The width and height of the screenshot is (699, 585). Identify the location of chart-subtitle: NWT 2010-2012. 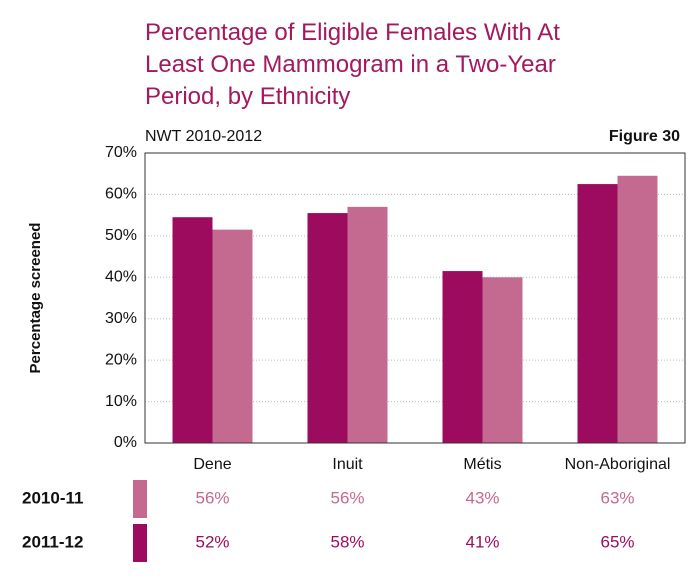
(203, 136).